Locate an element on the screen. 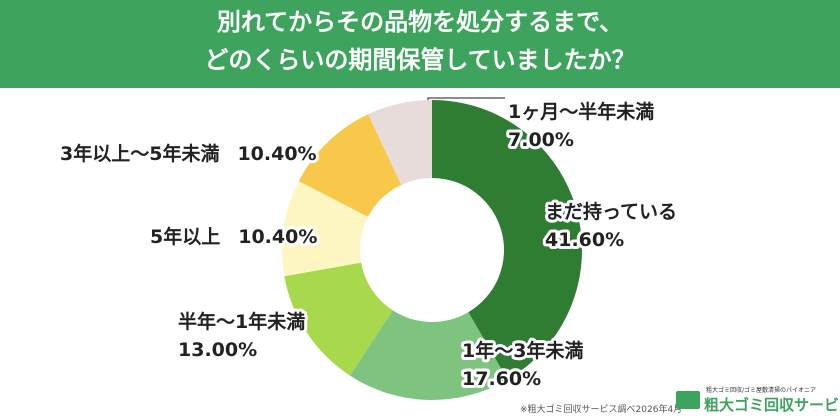 Image resolution: width=840 pixels, height=420 pixels. category-label: 1ヶ月～半年未満 is located at coordinates (581, 111).